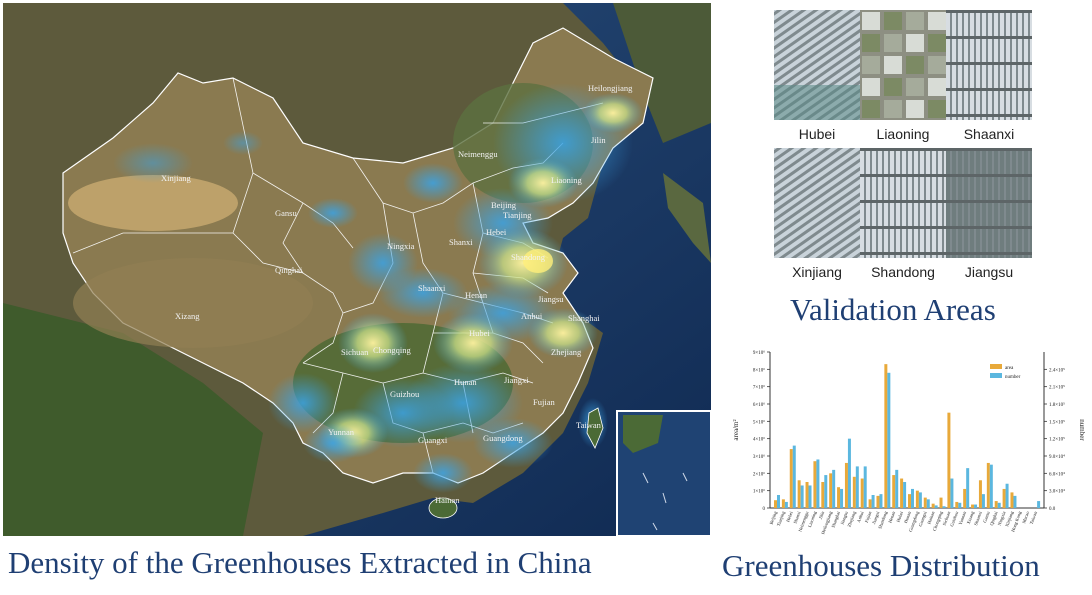  Describe the element at coordinates (834, 488) in the screenshot. I see `bar-number-heilongjiang` at that location.